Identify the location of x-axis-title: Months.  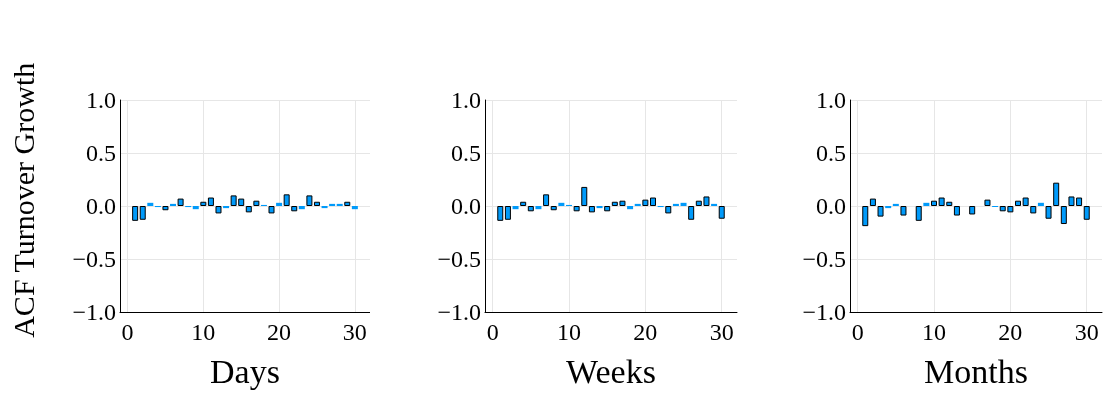
(976, 371).